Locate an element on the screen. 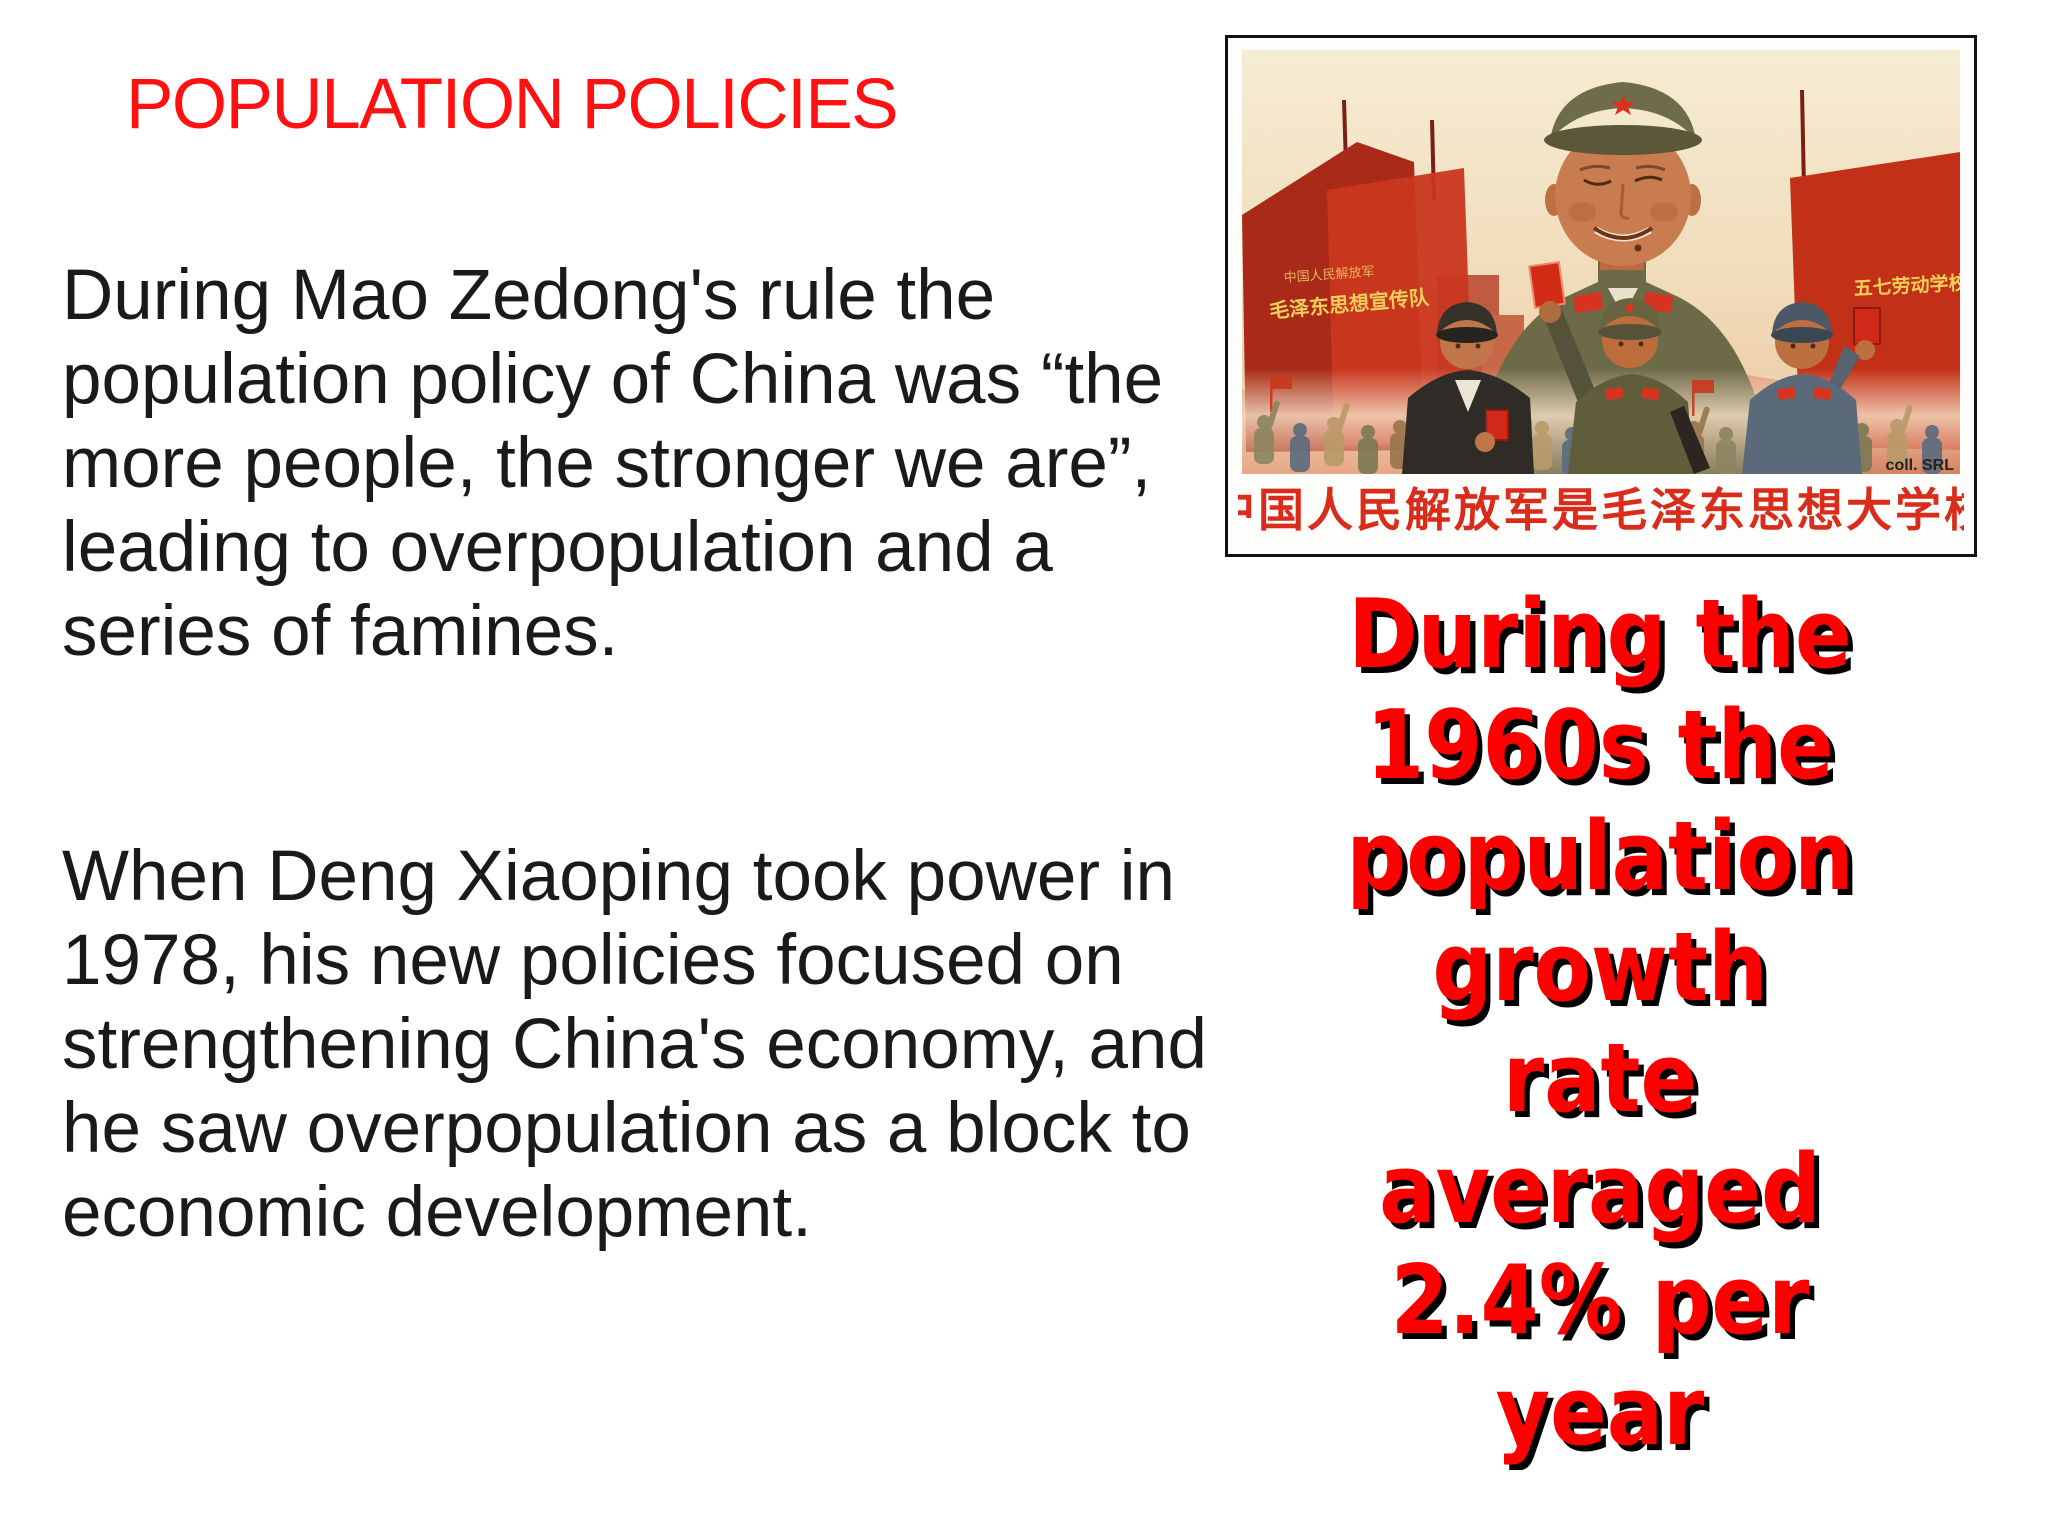  callout-line: averaged is located at coordinates (1600, 1190).